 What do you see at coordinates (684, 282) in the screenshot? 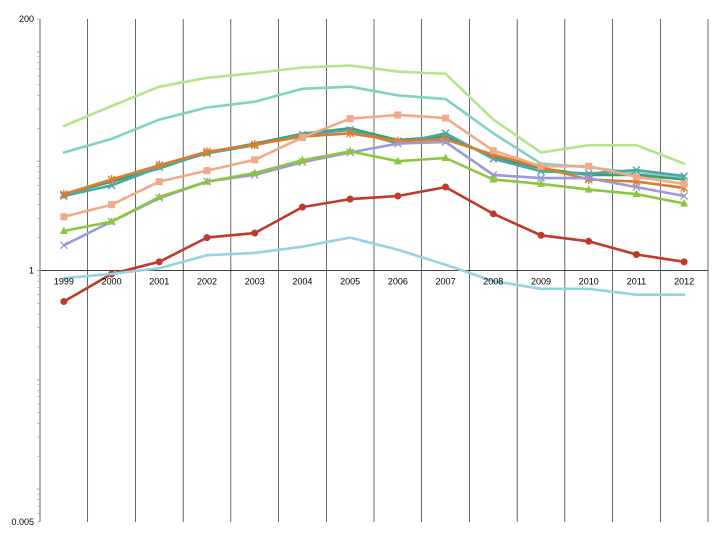
I see `x-tick-label: 2012` at bounding box center [684, 282].